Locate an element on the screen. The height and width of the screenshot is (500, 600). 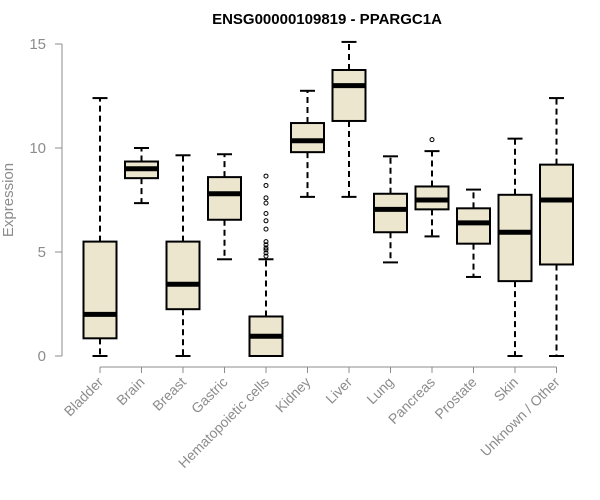
y-tick-label: 15 is located at coordinates (37, 44).